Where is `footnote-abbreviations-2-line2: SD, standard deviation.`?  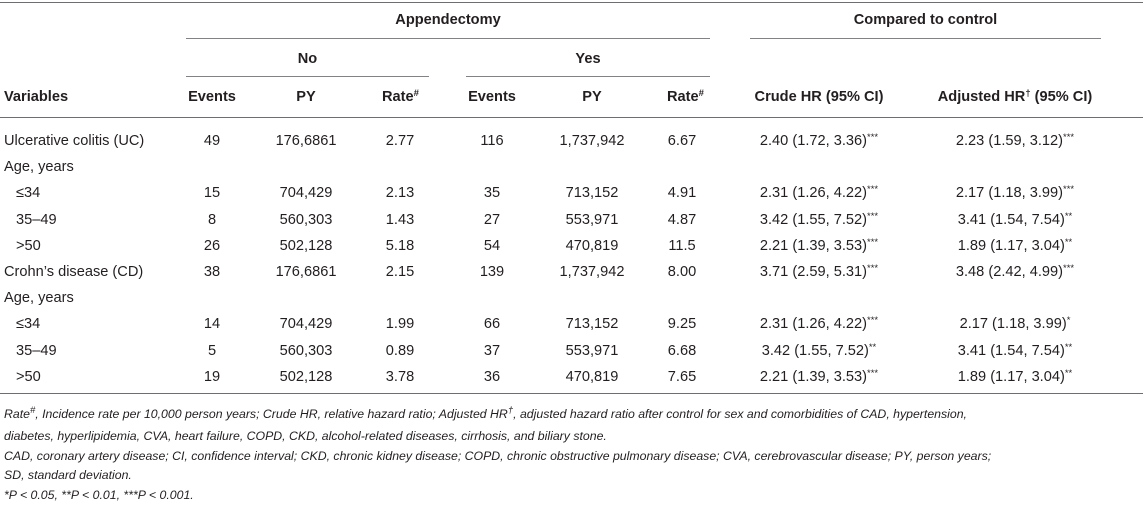
footnote-abbreviations-2-line2: SD, standard deviation. is located at coordinates (68, 475).